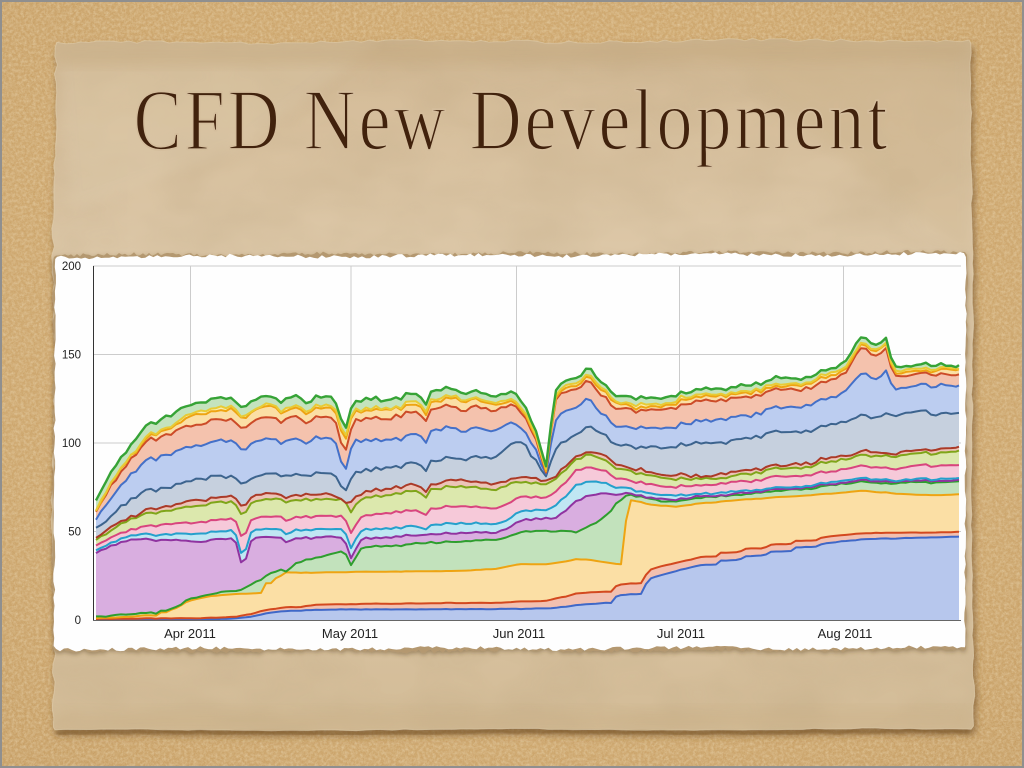  I want to click on svg-text: Jun 2011, so click(519, 633).